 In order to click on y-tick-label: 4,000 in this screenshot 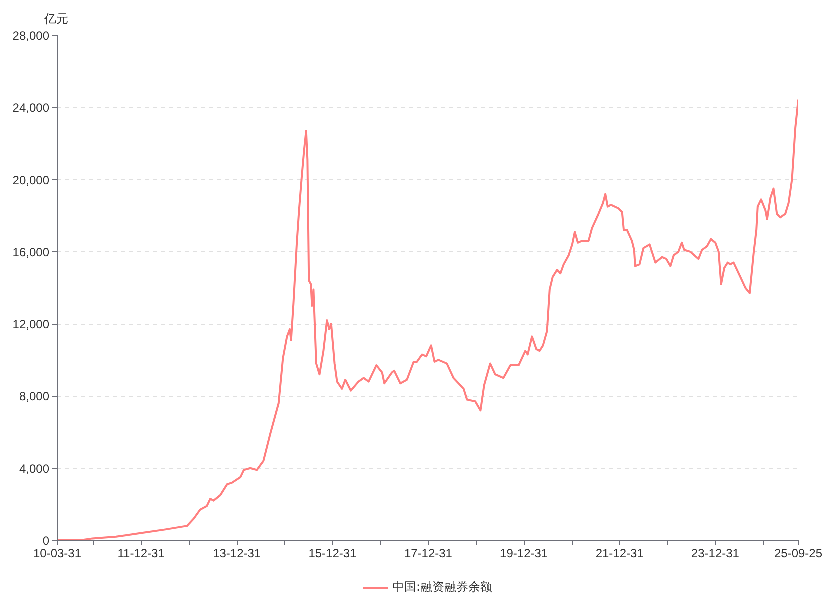, I will do `click(34, 469)`.